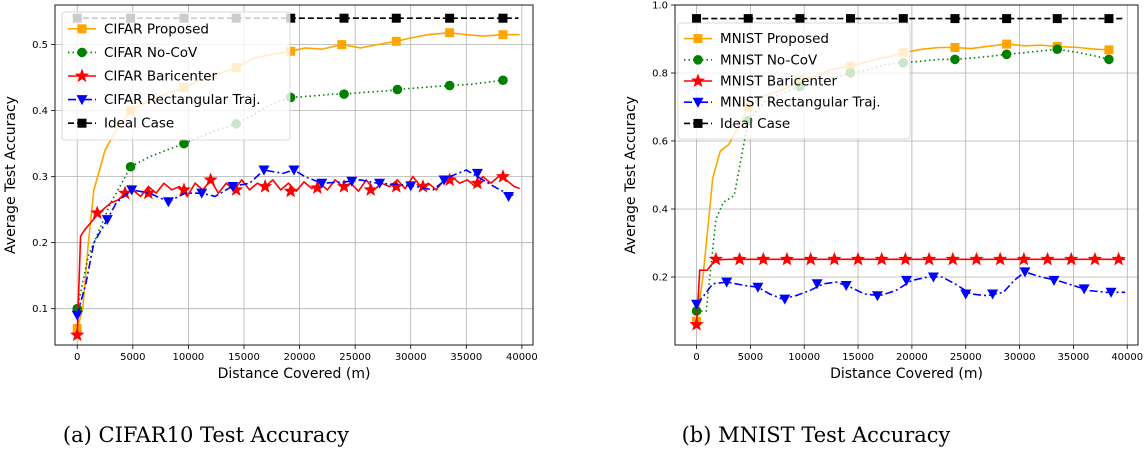 Image resolution: width=1144 pixels, height=456 pixels. What do you see at coordinates (161, 77) in the screenshot?
I see `legend-label: CIFAR Baricenter` at bounding box center [161, 77].